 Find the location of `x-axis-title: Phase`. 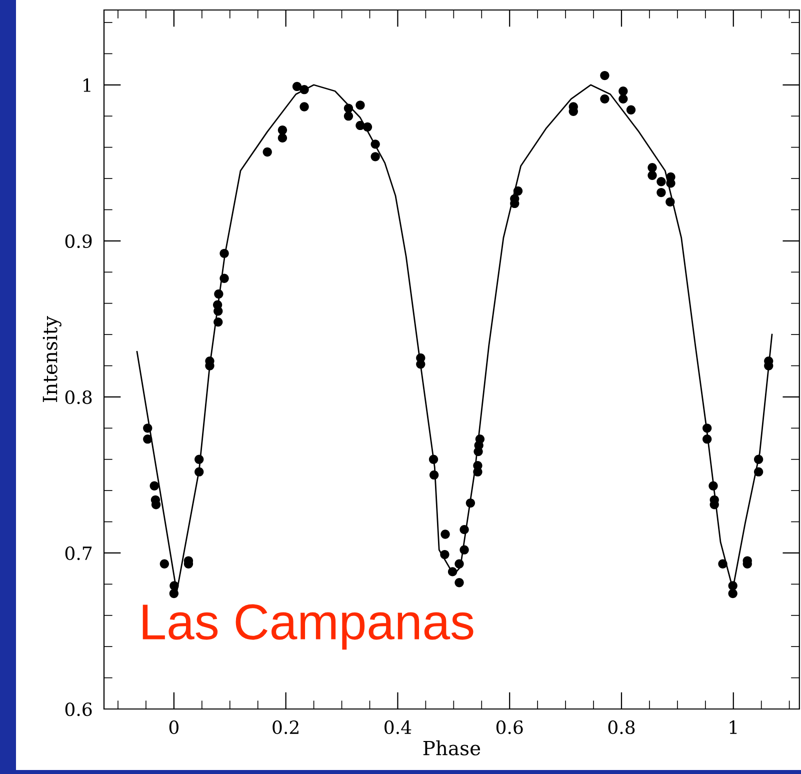

x-axis-title: Phase is located at coordinates (451, 748).